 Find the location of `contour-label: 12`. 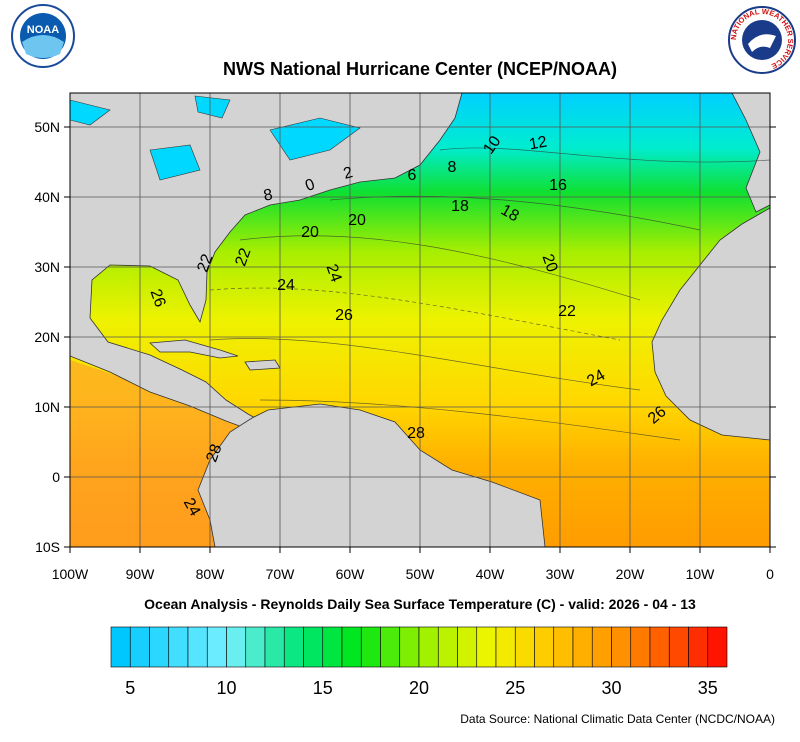

contour-label: 12 is located at coordinates (538, 144).